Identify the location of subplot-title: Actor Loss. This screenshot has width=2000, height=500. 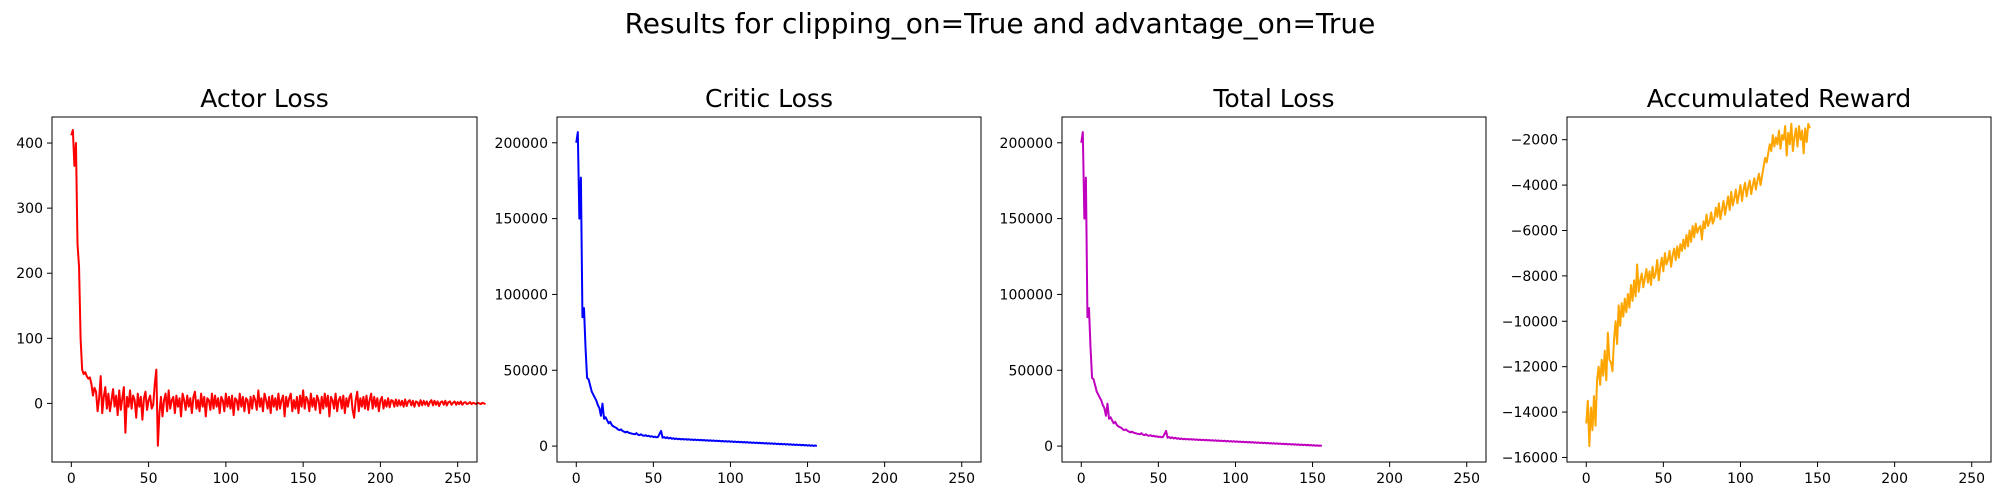
(264, 98).